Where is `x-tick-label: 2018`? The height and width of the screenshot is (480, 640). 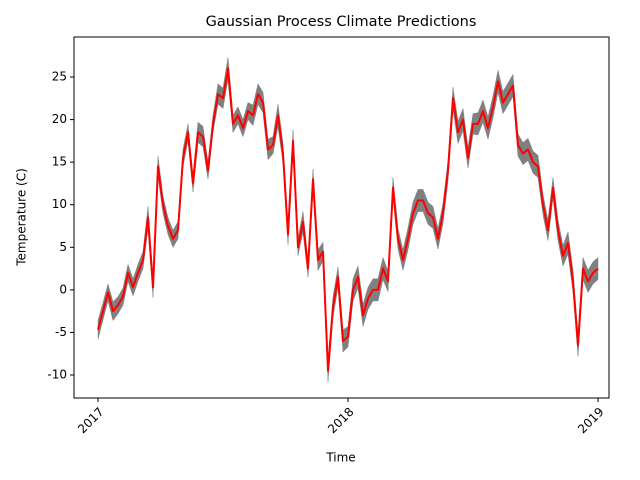 x-tick-label: 2018 is located at coordinates (340, 420).